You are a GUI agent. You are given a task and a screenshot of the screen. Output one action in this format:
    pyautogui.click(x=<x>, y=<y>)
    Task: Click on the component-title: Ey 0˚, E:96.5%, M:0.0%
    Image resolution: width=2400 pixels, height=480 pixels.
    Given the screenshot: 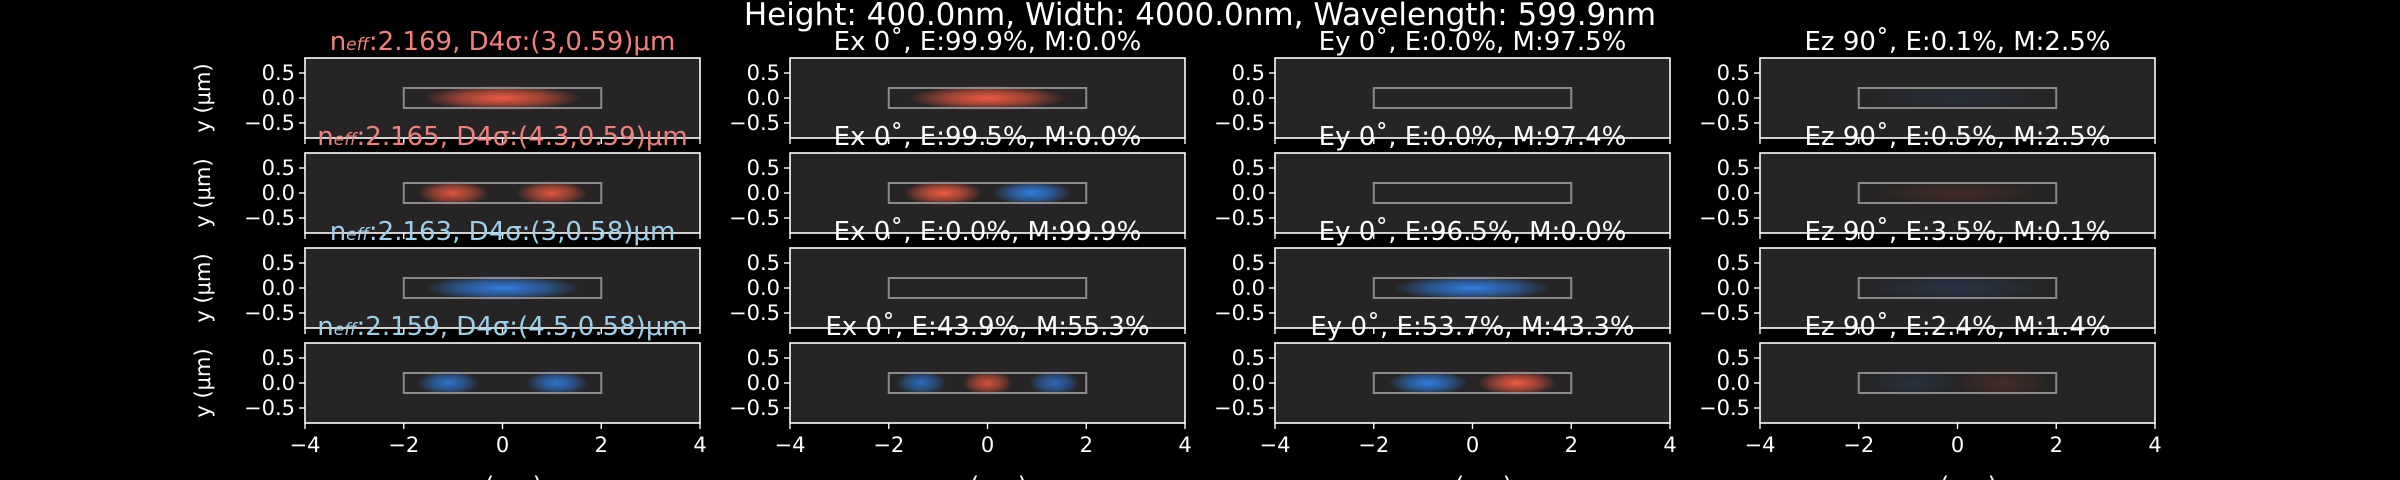 What is the action you would take?
    pyautogui.click(x=1473, y=232)
    